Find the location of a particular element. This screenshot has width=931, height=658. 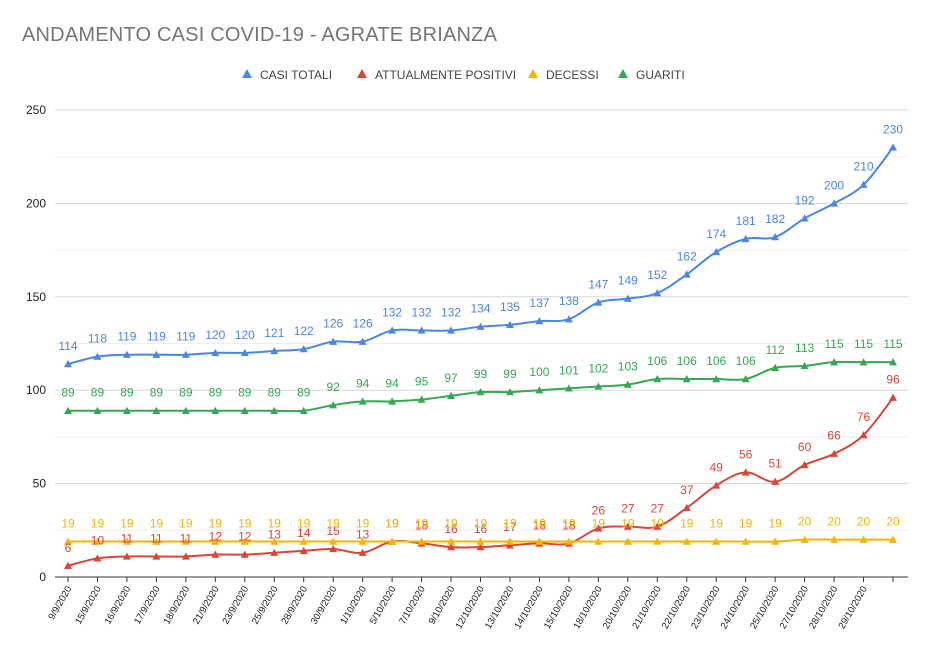

data-label: 119 is located at coordinates (156, 337).